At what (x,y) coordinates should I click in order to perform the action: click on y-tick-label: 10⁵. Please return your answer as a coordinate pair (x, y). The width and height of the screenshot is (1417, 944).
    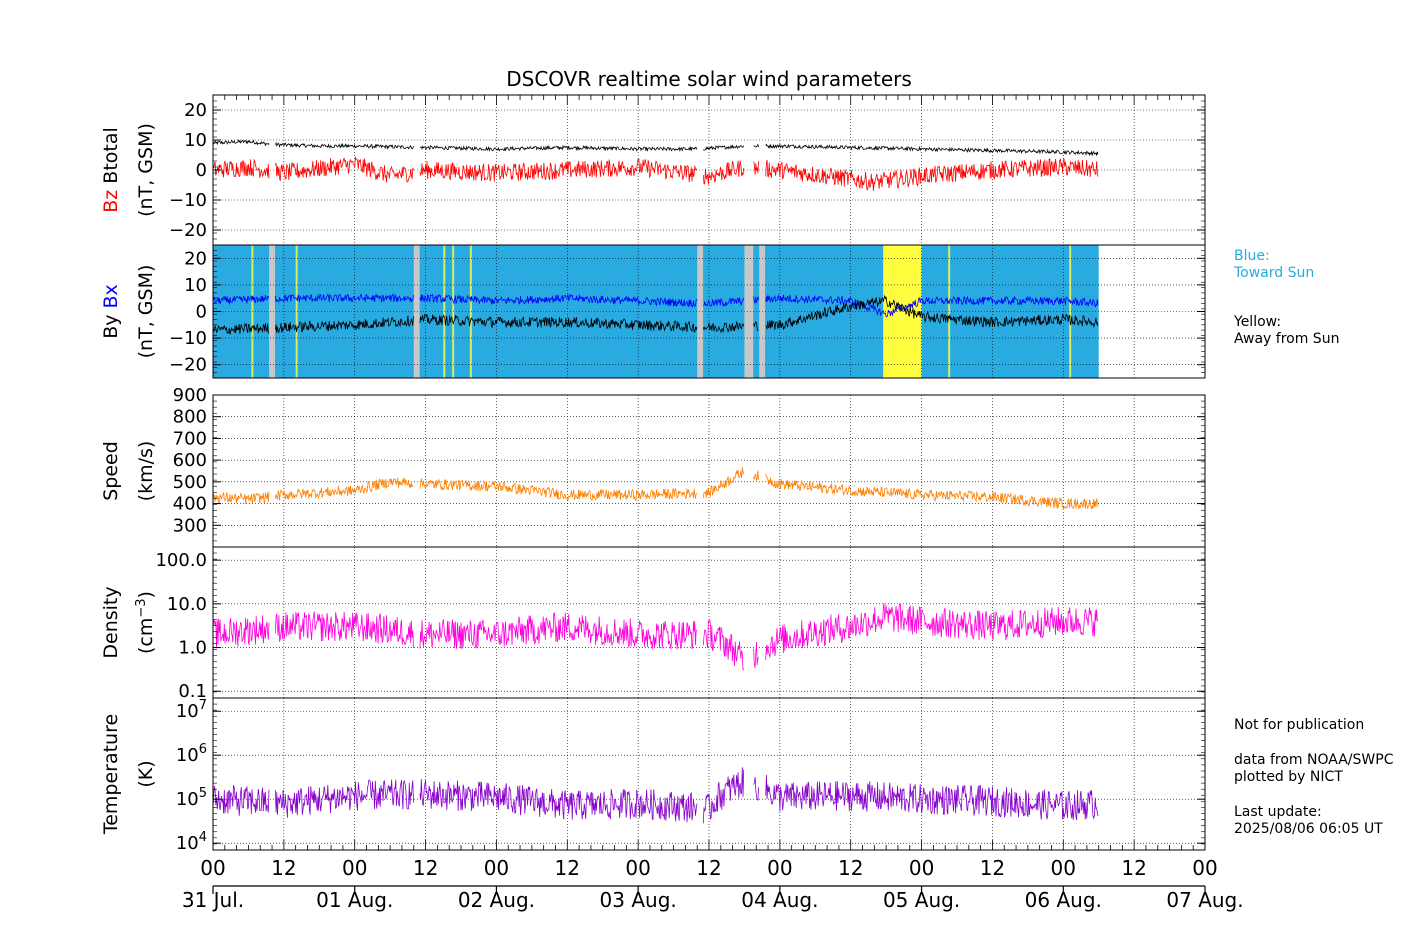
    Looking at the image, I should click on (191, 798).